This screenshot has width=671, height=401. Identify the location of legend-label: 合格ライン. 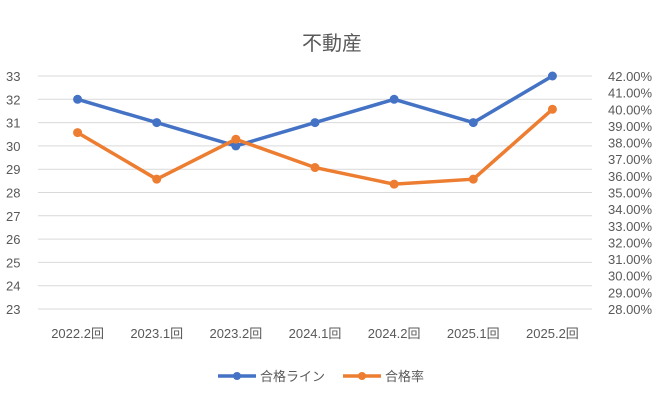
(292, 376).